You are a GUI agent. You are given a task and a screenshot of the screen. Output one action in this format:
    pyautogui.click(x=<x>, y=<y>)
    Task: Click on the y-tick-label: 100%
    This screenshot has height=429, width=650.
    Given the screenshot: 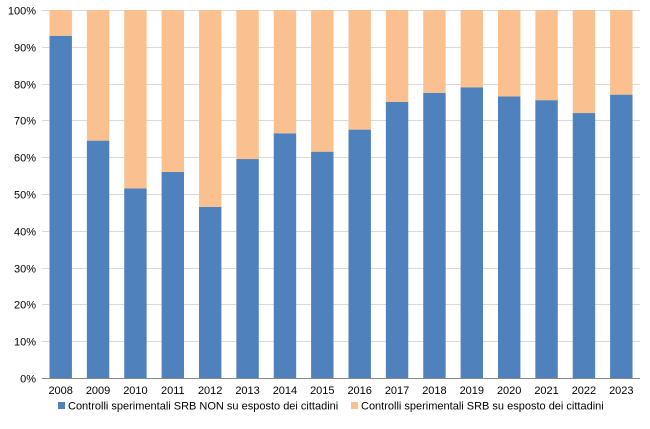 What is the action you would take?
    pyautogui.click(x=22, y=12)
    